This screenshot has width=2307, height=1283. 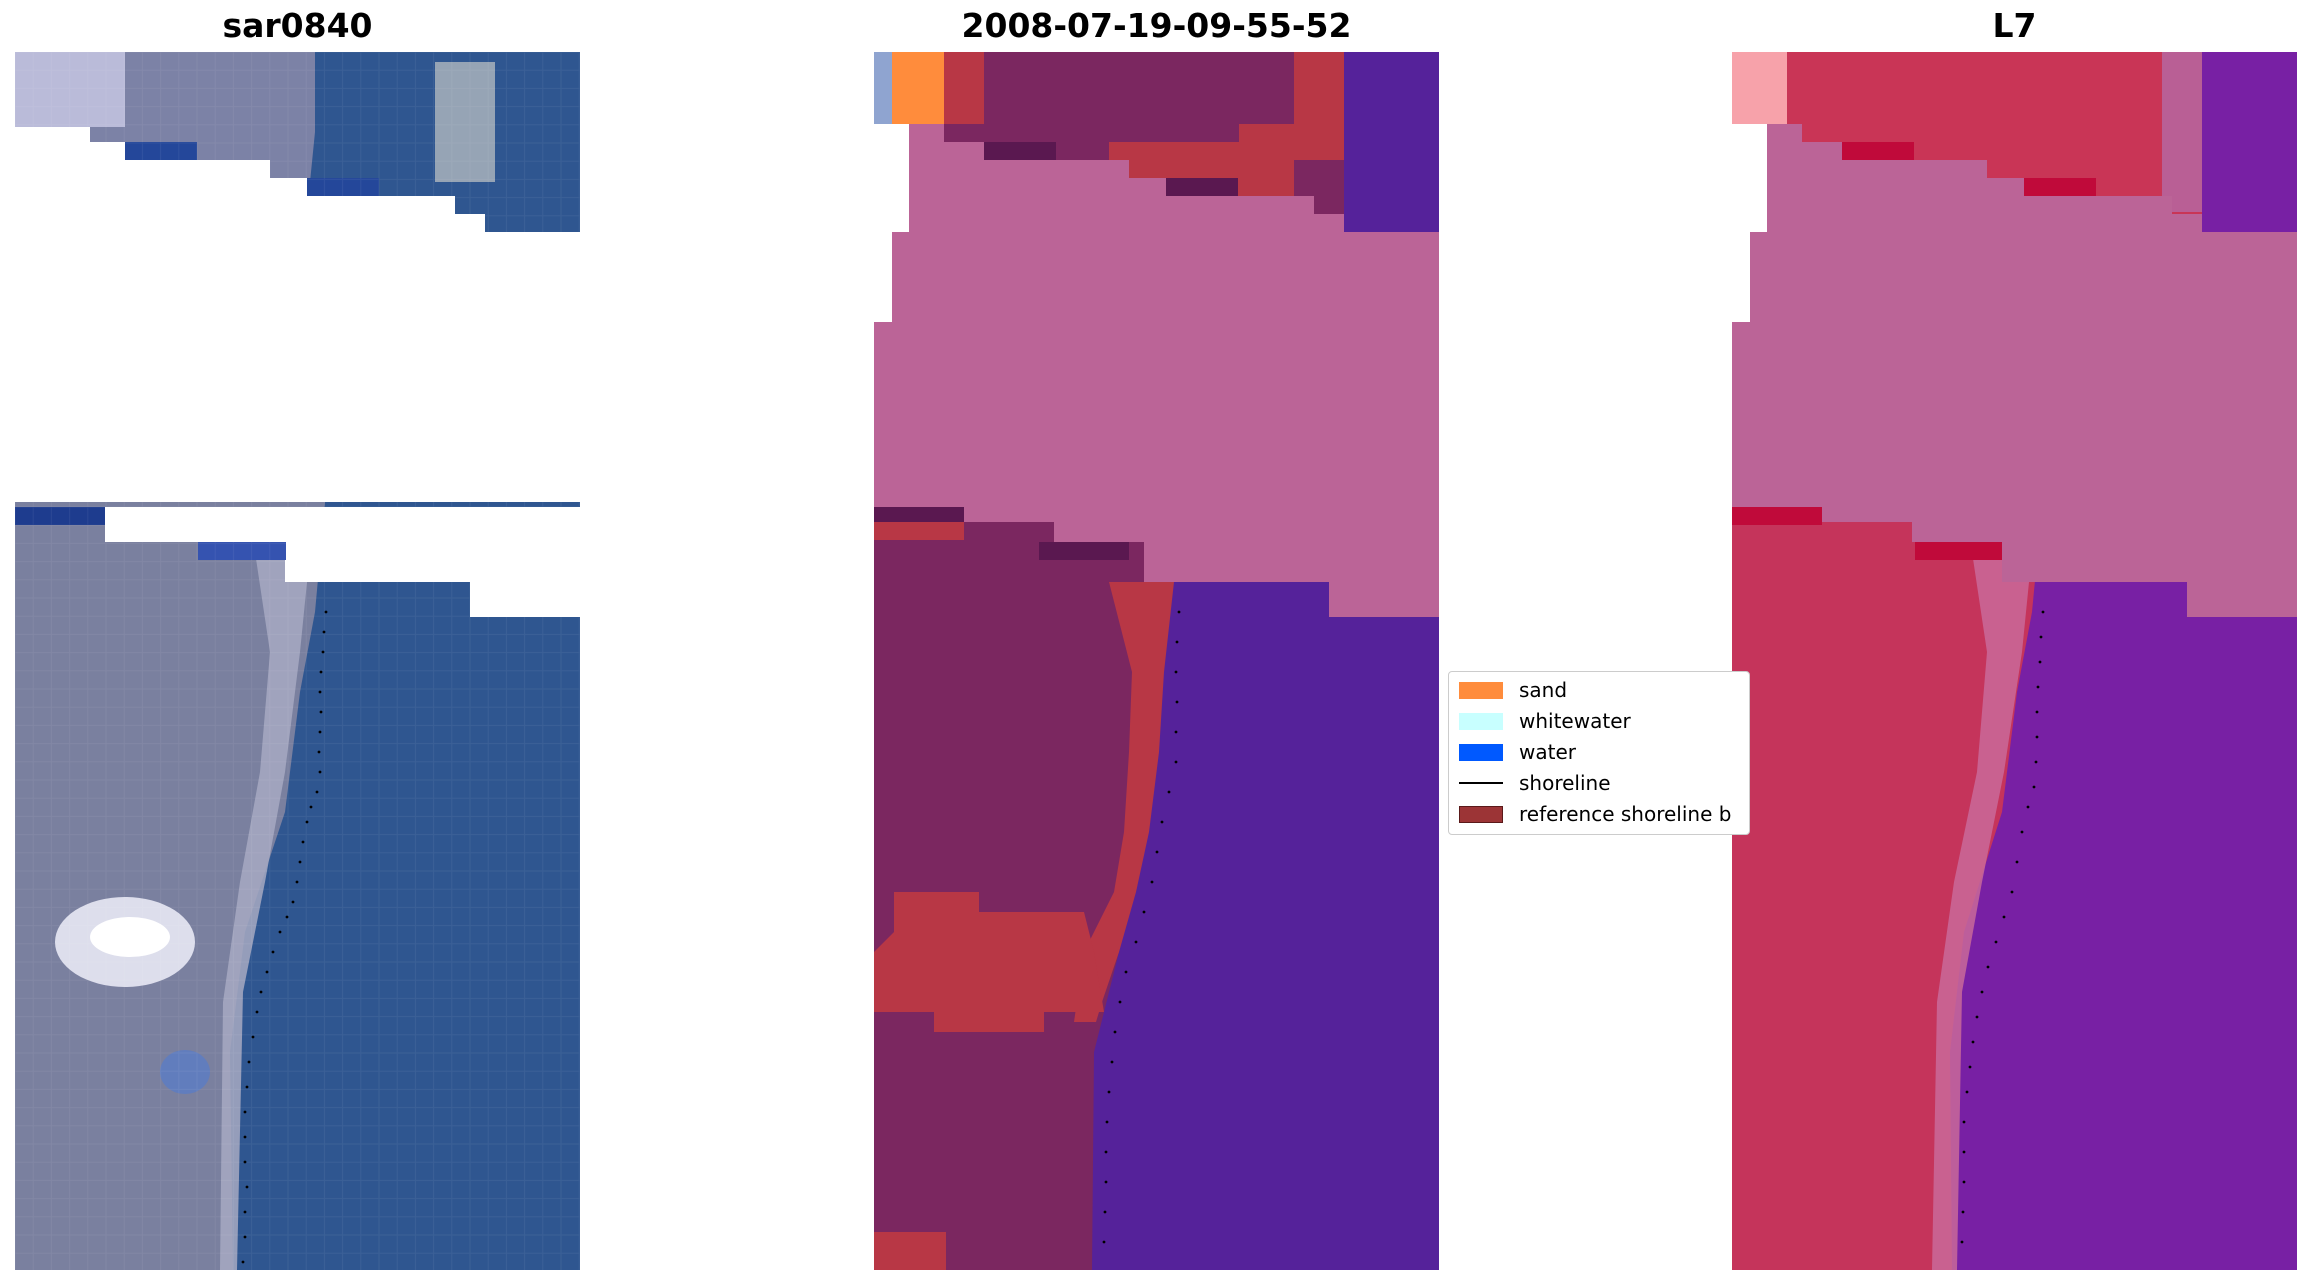 I want to click on legend-label: sand, so click(x=1543, y=690).